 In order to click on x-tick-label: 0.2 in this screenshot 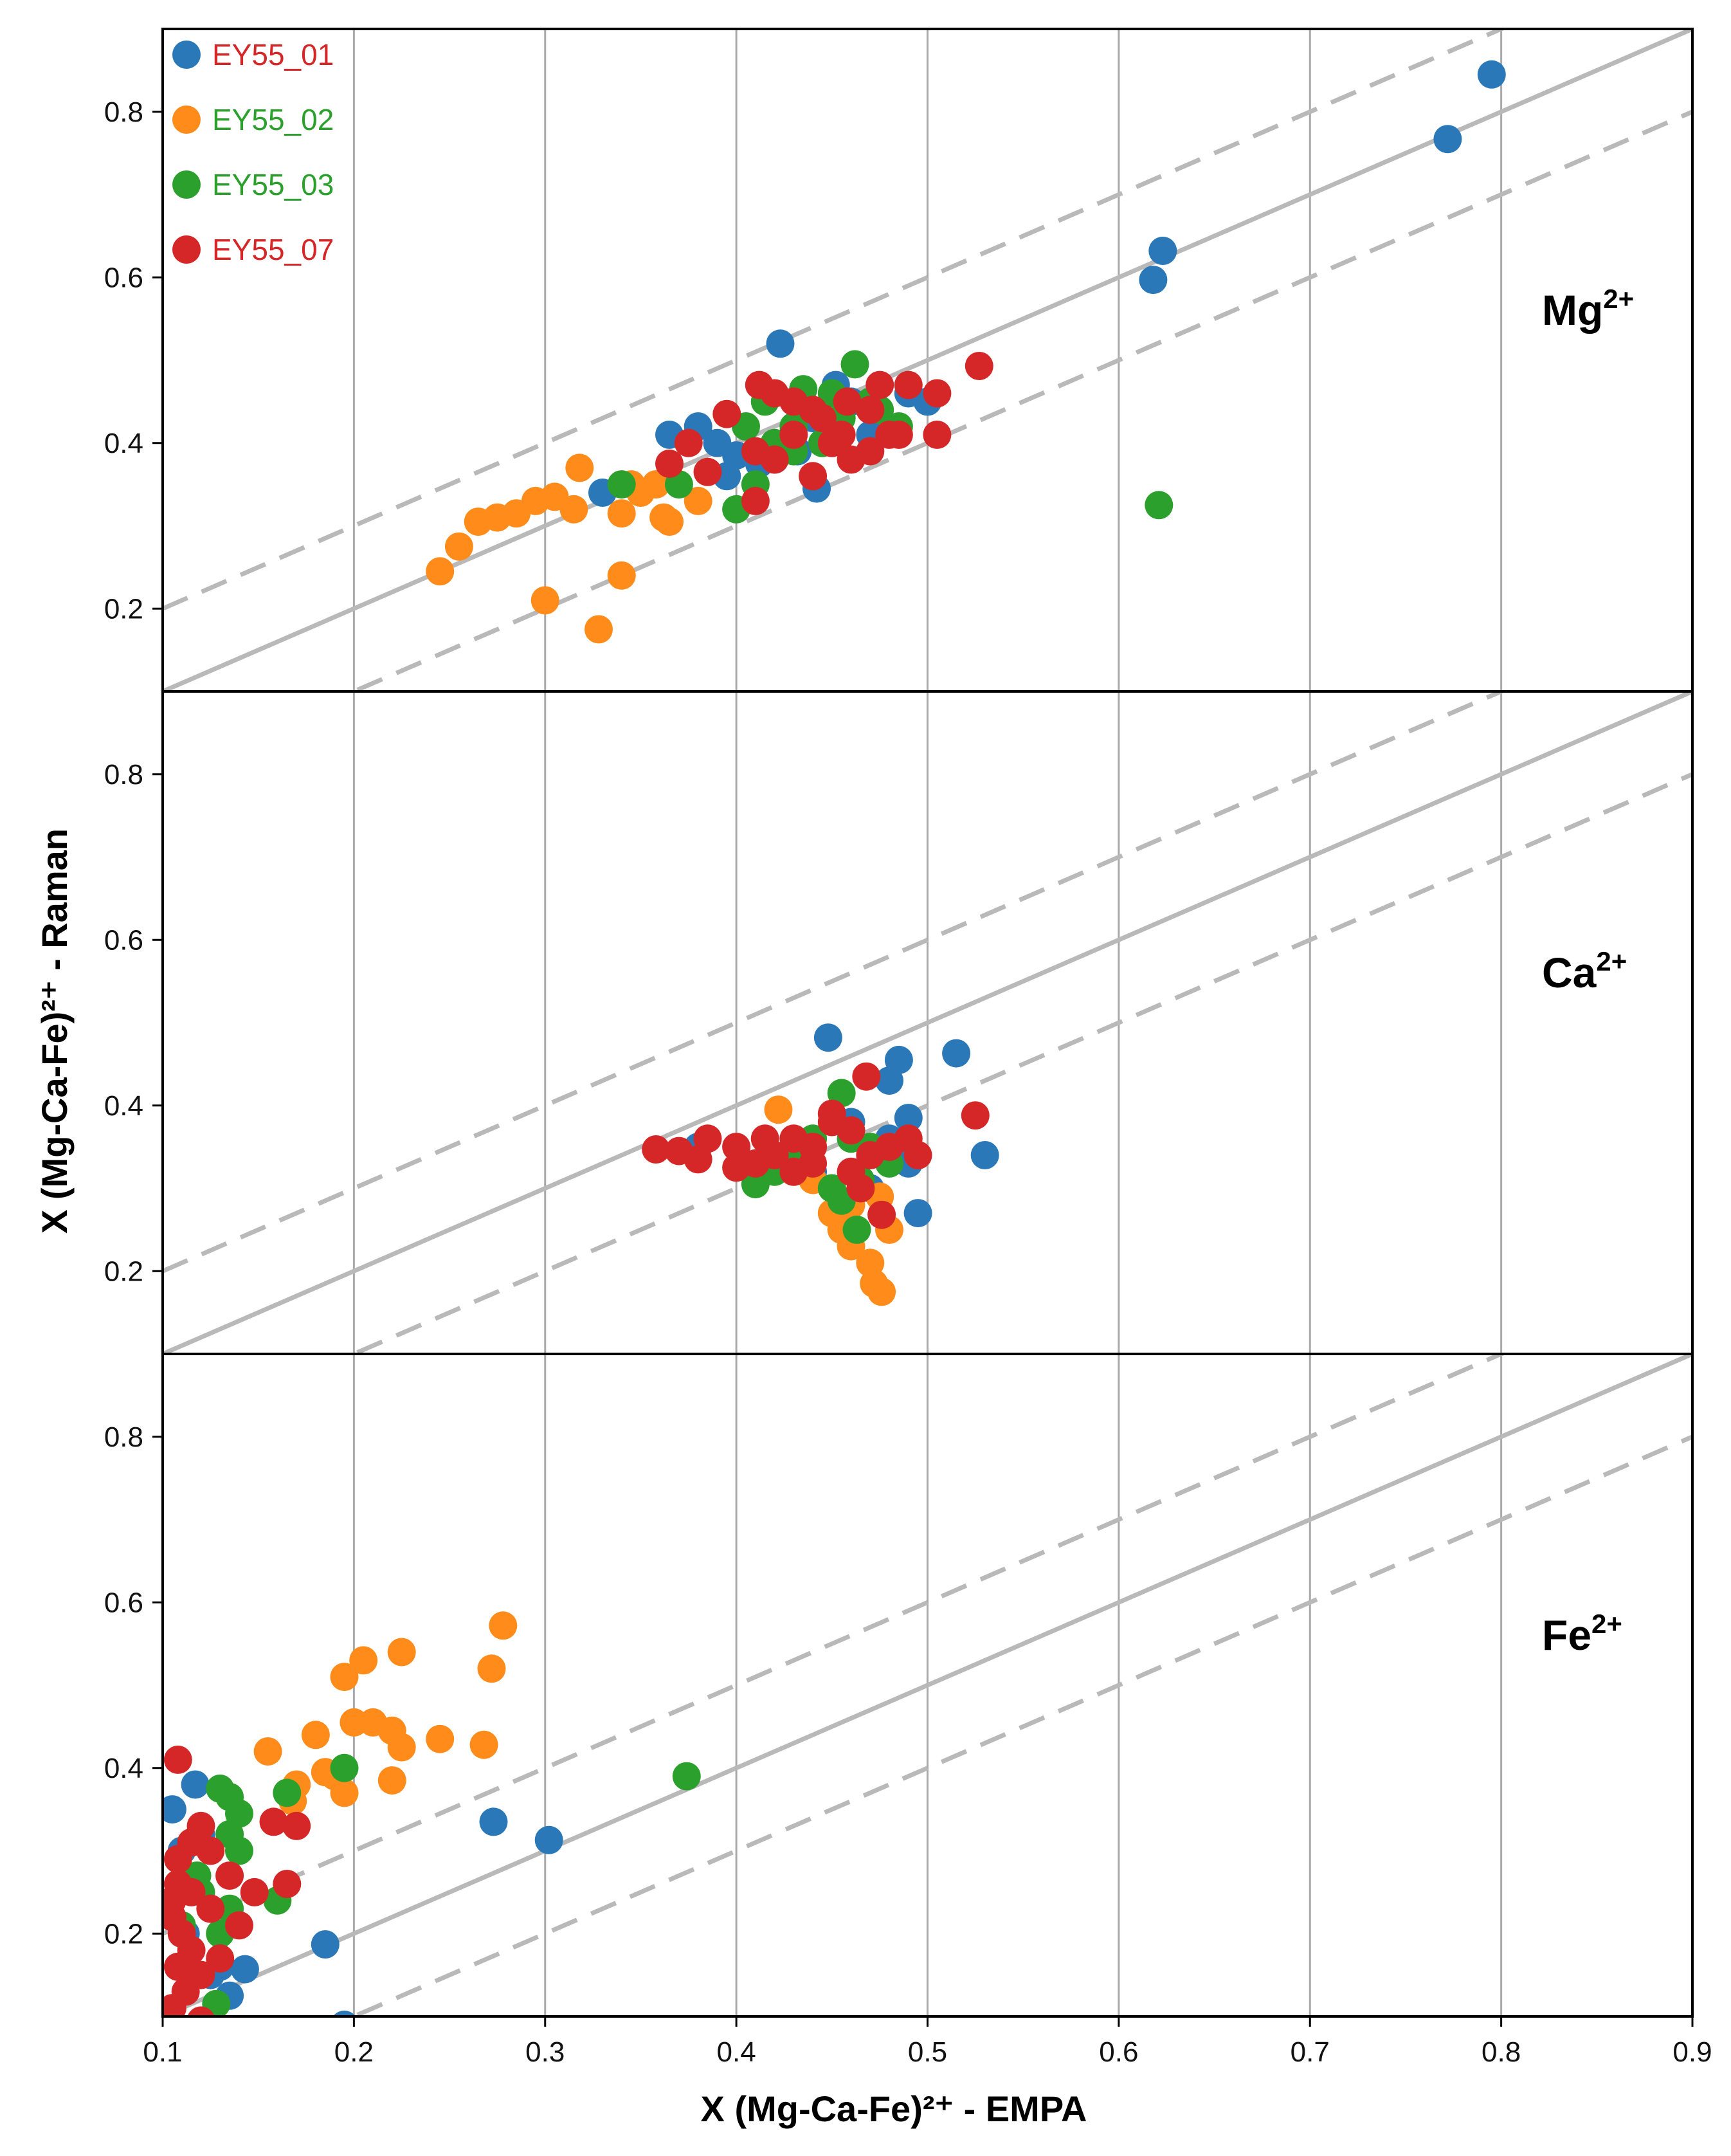, I will do `click(354, 2052)`.